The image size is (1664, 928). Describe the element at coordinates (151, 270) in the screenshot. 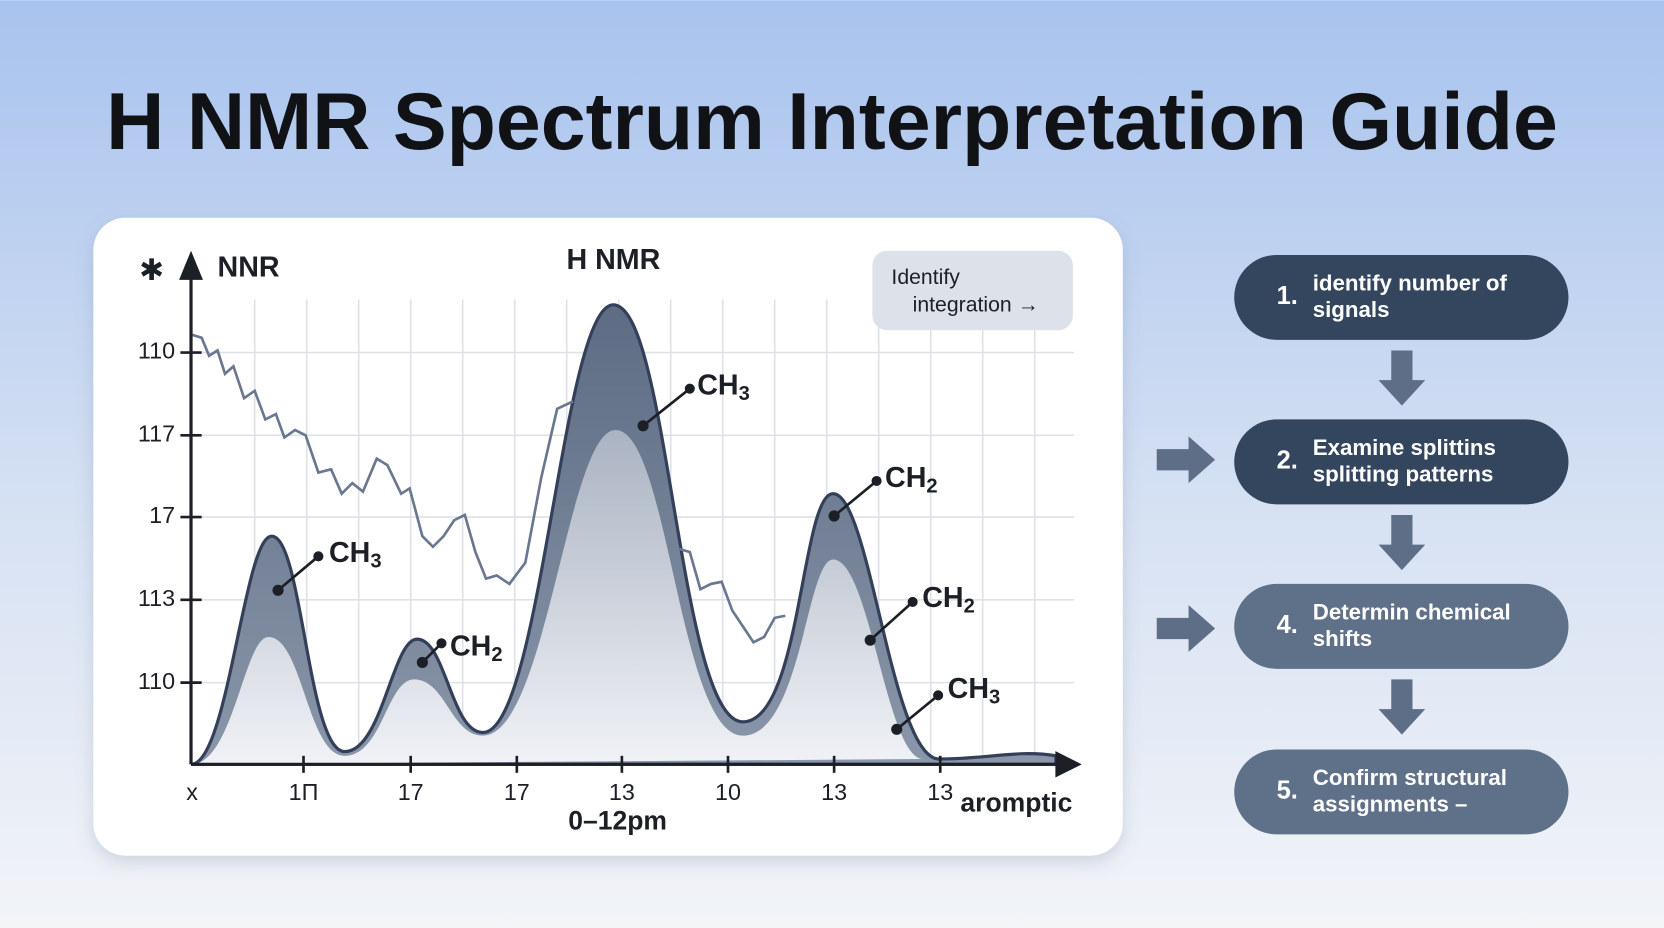

I see `star: ✱` at that location.